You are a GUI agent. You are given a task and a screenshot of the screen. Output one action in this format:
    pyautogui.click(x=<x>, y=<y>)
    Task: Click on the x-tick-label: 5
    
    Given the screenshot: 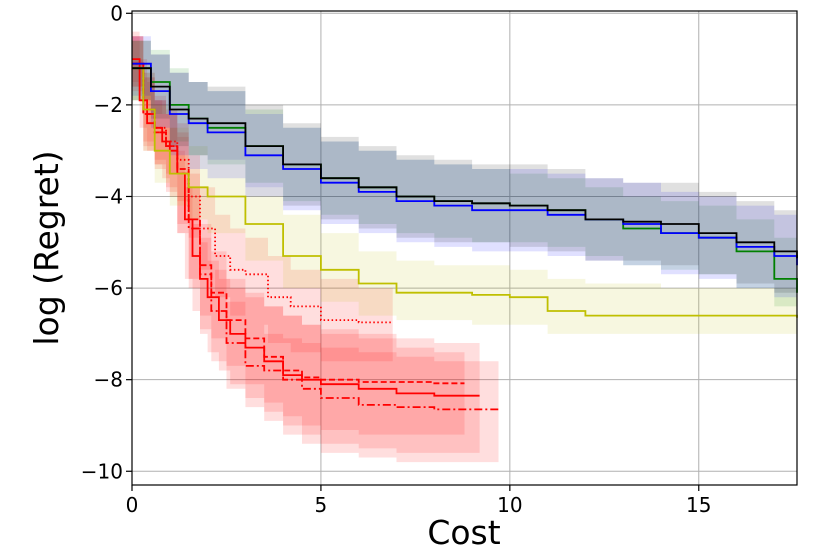 What is the action you would take?
    pyautogui.click(x=321, y=505)
    